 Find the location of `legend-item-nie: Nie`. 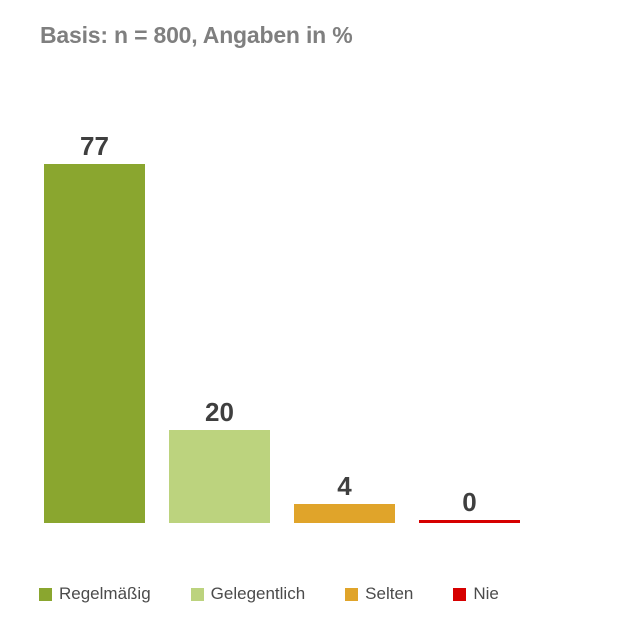

legend-item-nie: Nie is located at coordinates (476, 594).